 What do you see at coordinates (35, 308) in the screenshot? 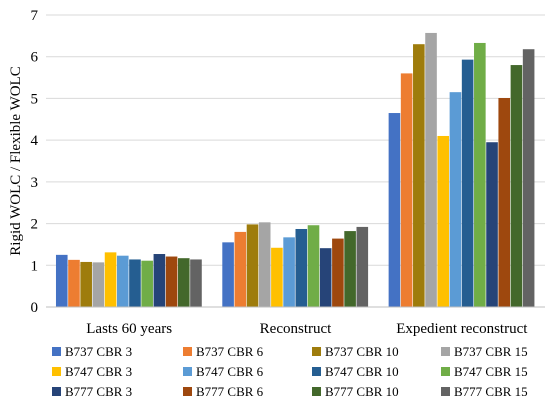
I see `y-tick-label-0: 0` at bounding box center [35, 308].